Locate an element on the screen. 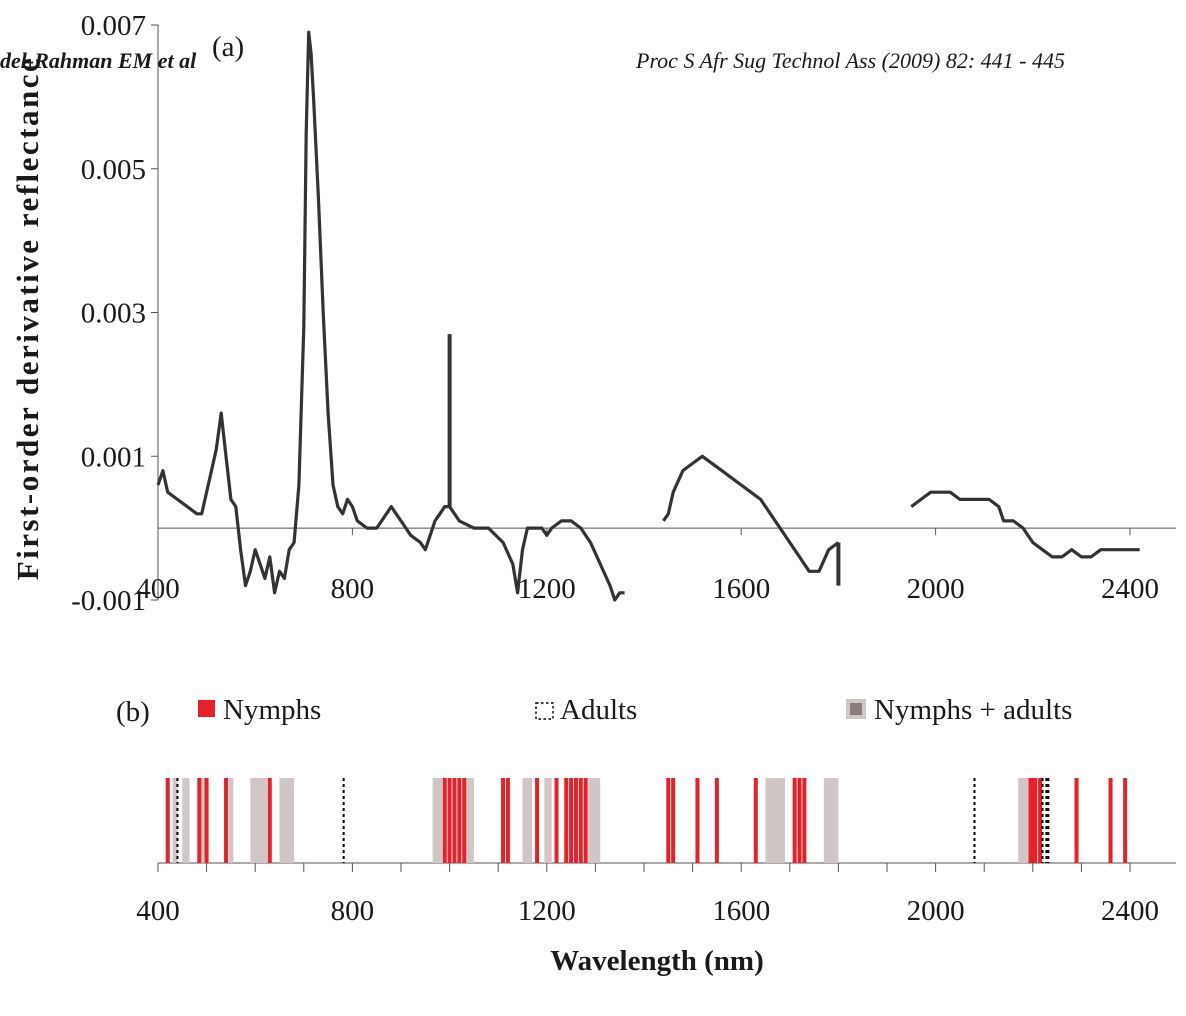  b-x-tick-label: 2000 is located at coordinates (936, 911).